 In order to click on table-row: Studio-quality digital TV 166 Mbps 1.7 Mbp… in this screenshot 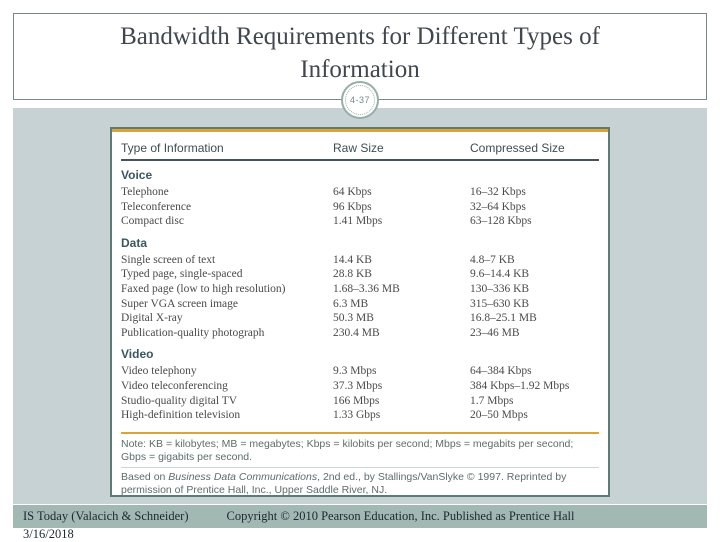, I will do `click(360, 401)`.